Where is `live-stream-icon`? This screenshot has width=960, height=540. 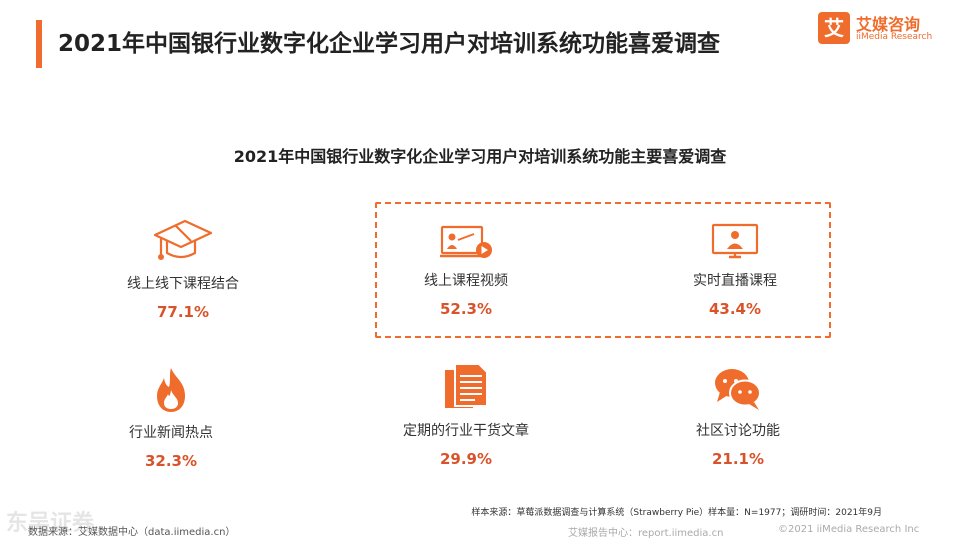
live-stream-icon is located at coordinates (735, 241).